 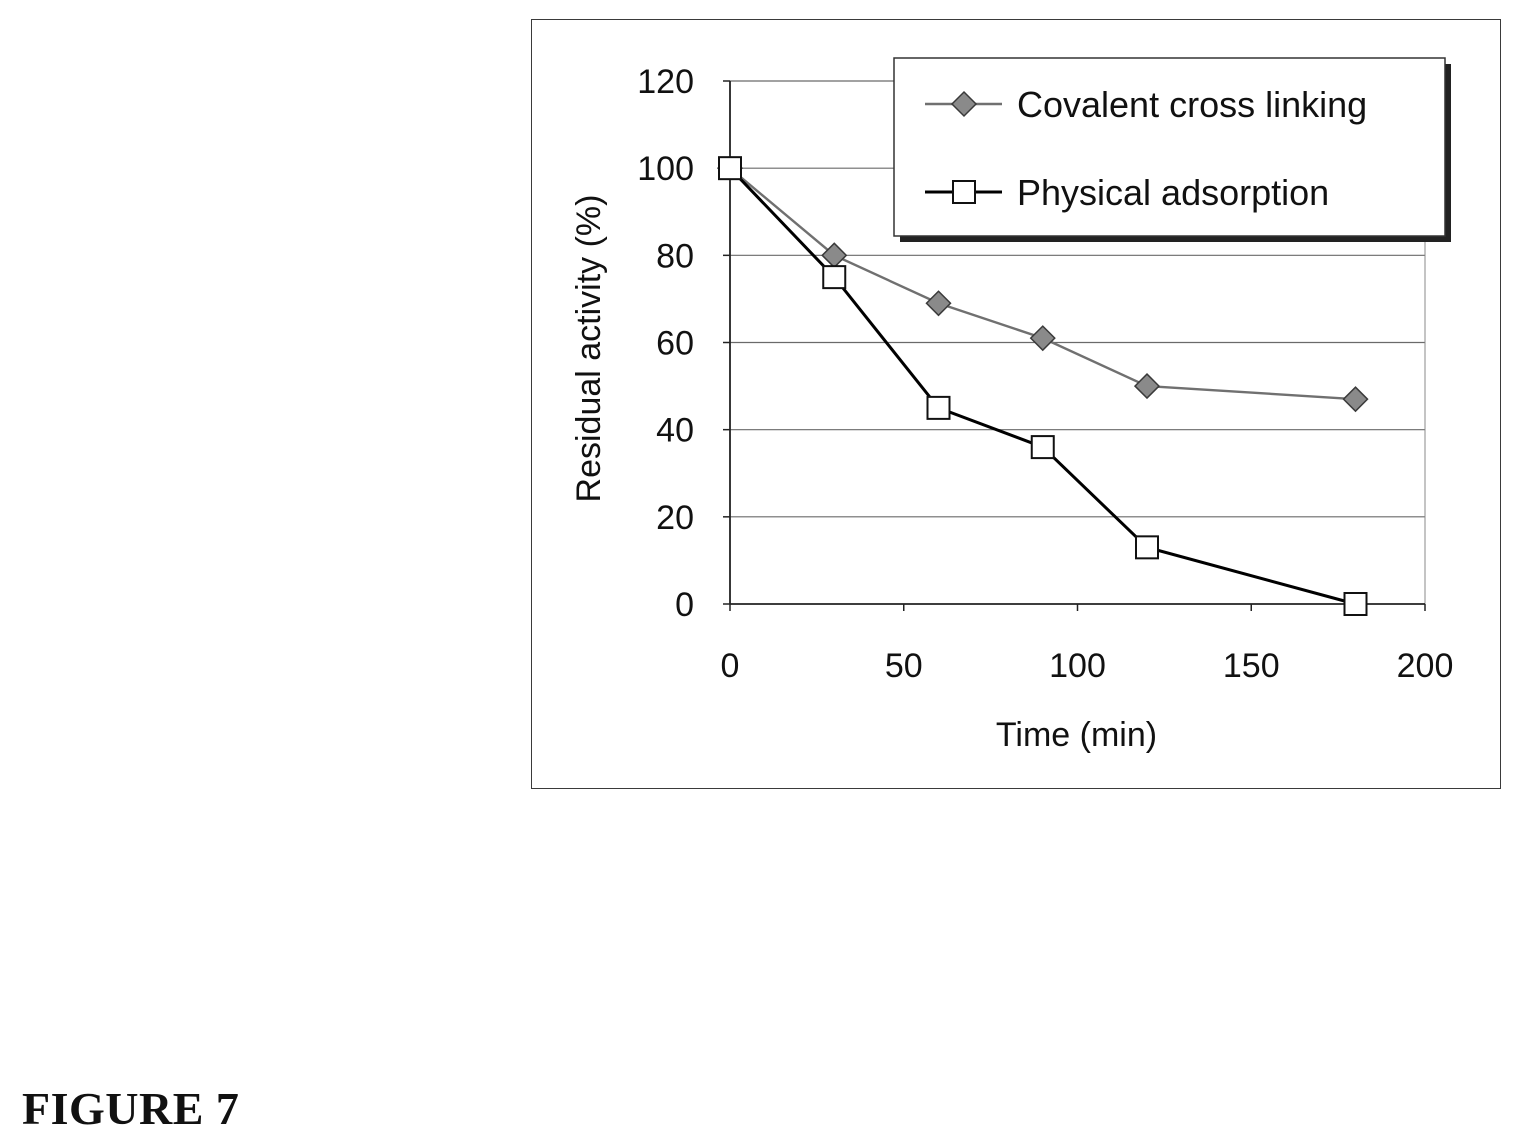 I want to click on x-axis-title: Time (min), so click(x=1076, y=735).